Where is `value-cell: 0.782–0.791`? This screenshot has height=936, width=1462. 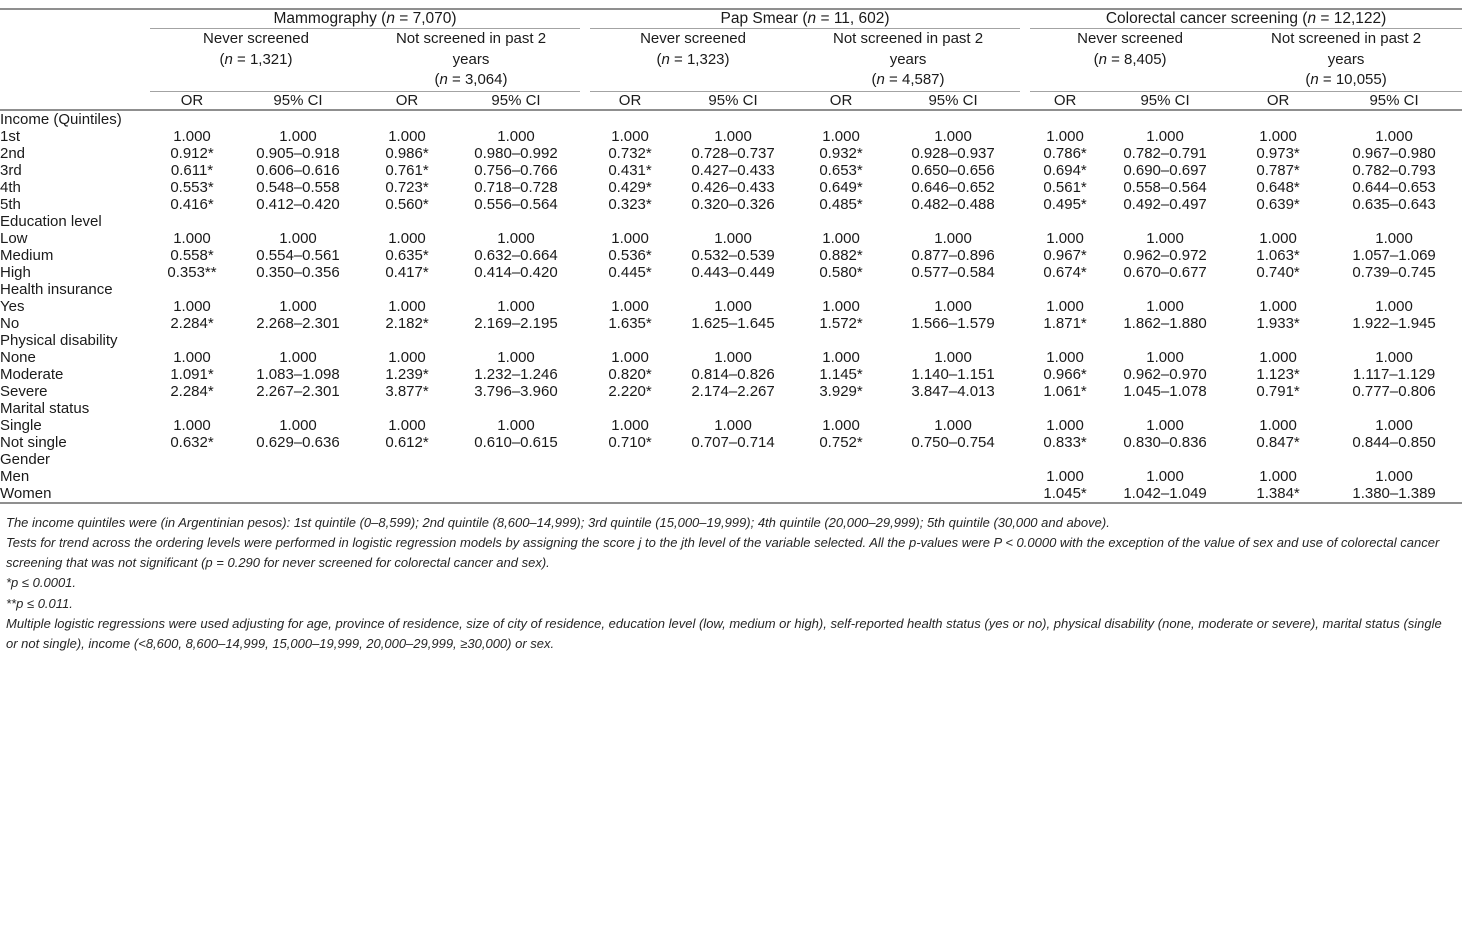
value-cell: 0.782–0.791 is located at coordinates (1165, 154).